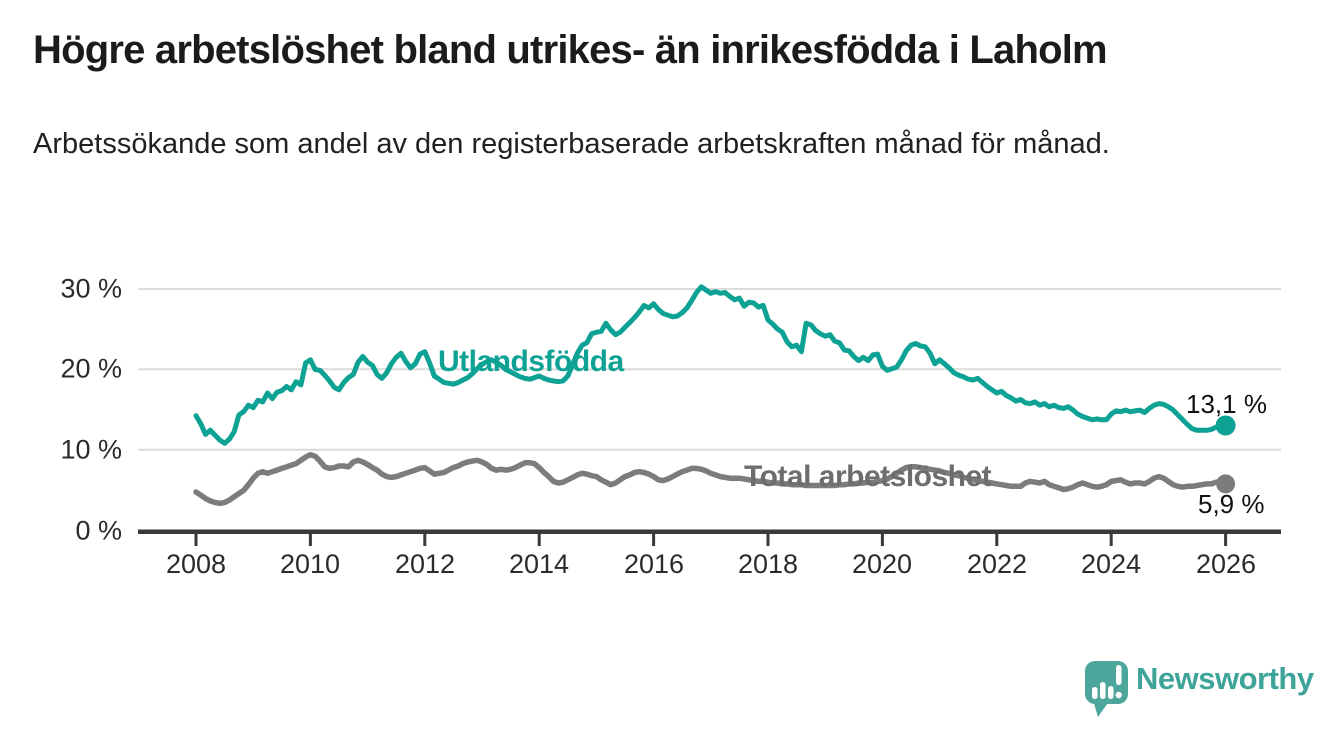  Describe the element at coordinates (1118, 695) in the screenshot. I see `exclamation-dot` at that location.